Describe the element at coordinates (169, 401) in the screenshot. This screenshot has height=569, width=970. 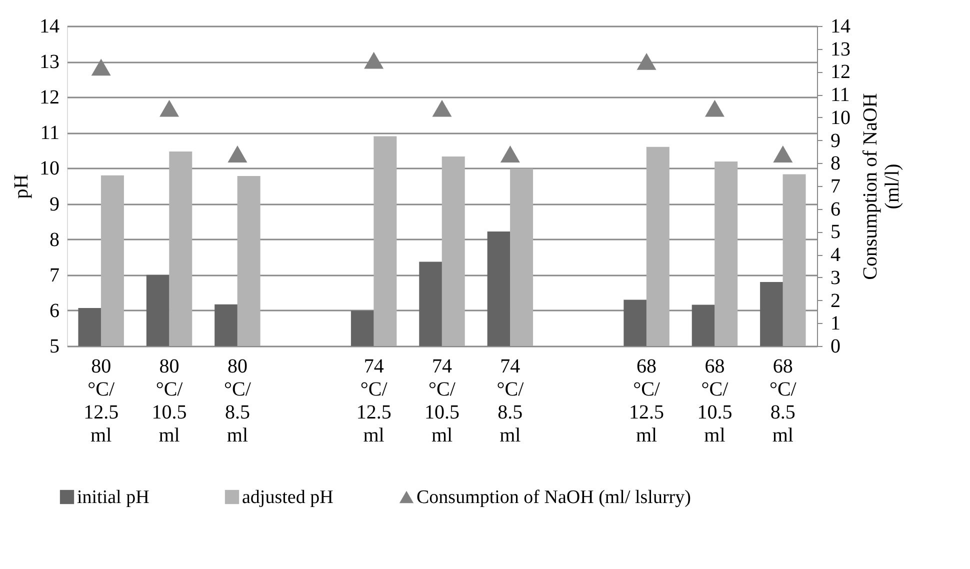
I see `x-tick-label: 80 °C/ 10.5 ml` at that location.